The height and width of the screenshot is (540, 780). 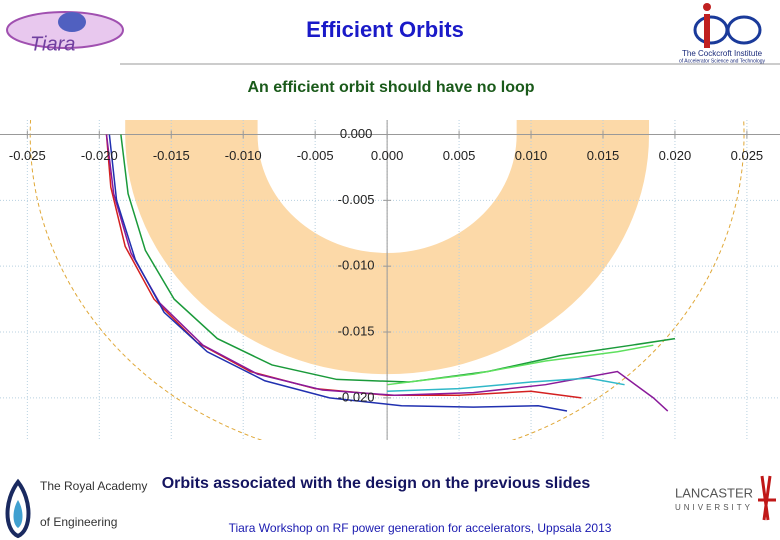 I want to click on x-tick-label: 0.015, so click(x=603, y=155).